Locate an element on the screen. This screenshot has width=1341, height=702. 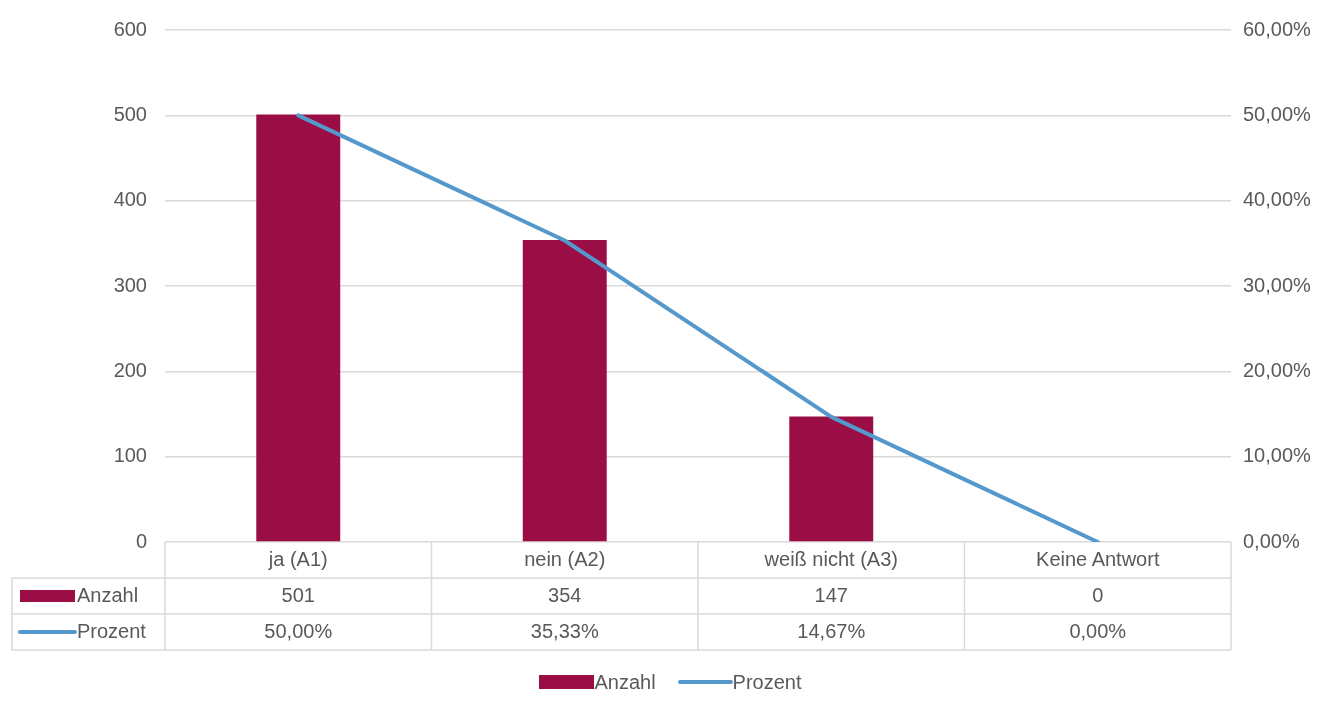
y-tick-label: 200 is located at coordinates (130, 369).